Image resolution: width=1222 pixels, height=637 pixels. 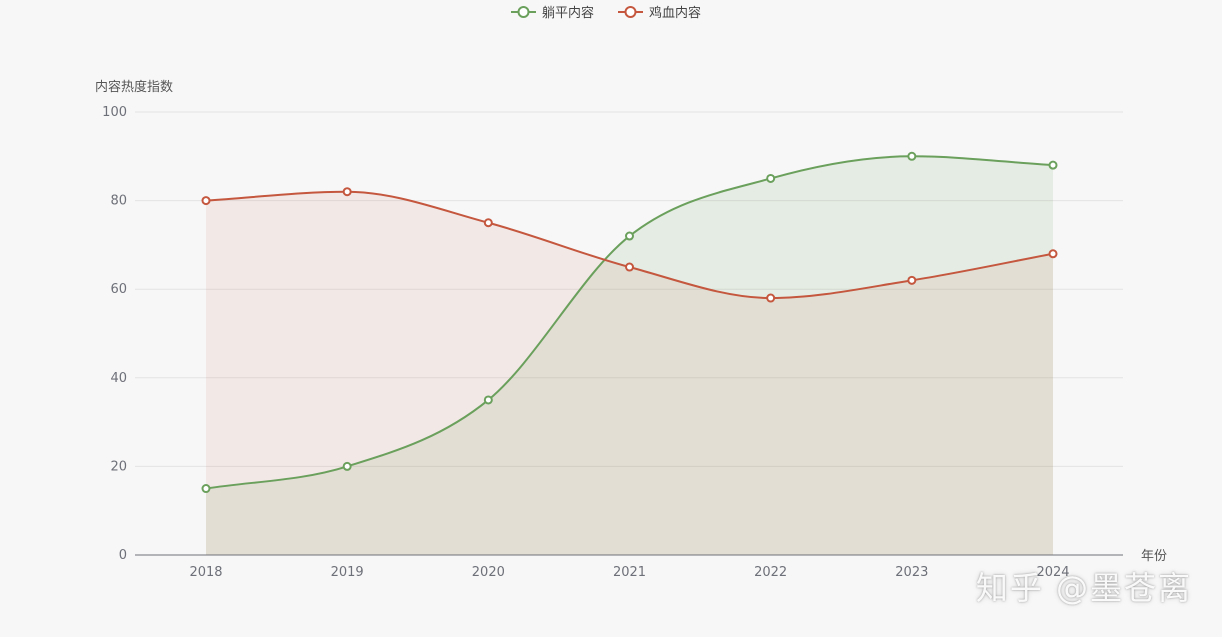 I want to click on x-tick-label: 2021, so click(x=629, y=572).